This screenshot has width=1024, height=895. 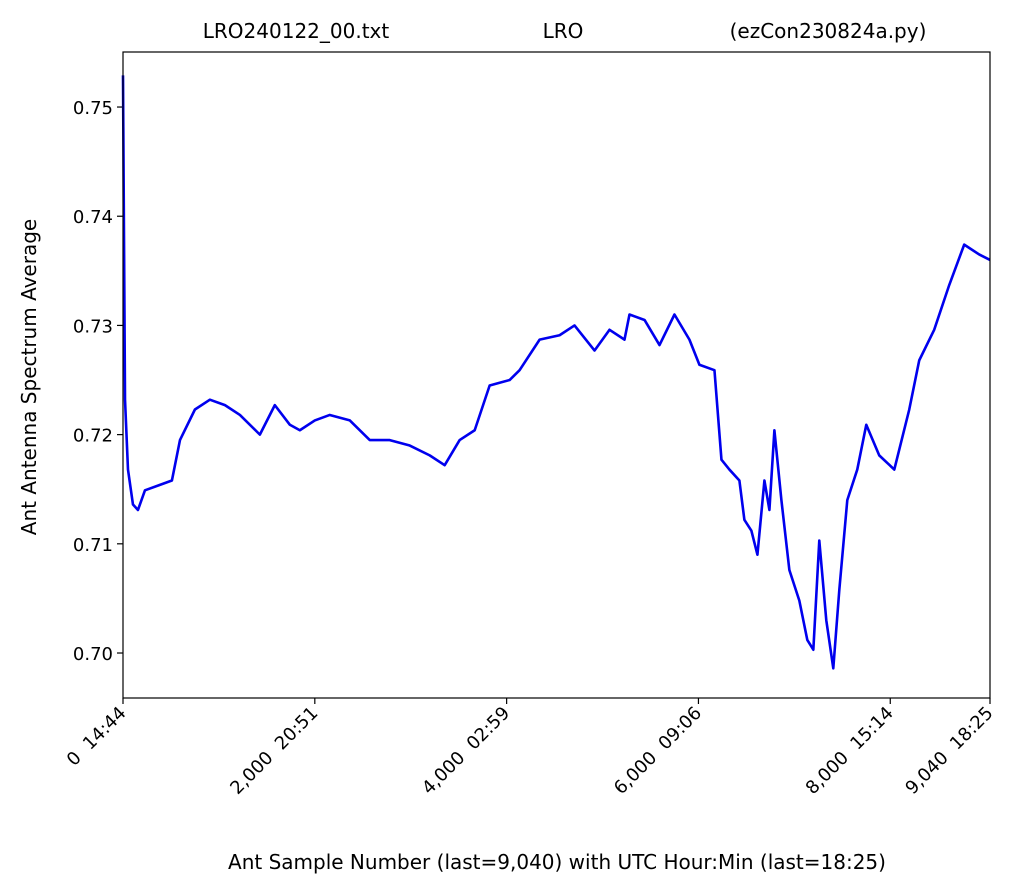 What do you see at coordinates (296, 31) in the screenshot?
I see `chart-title: LRO240122_00.txt` at bounding box center [296, 31].